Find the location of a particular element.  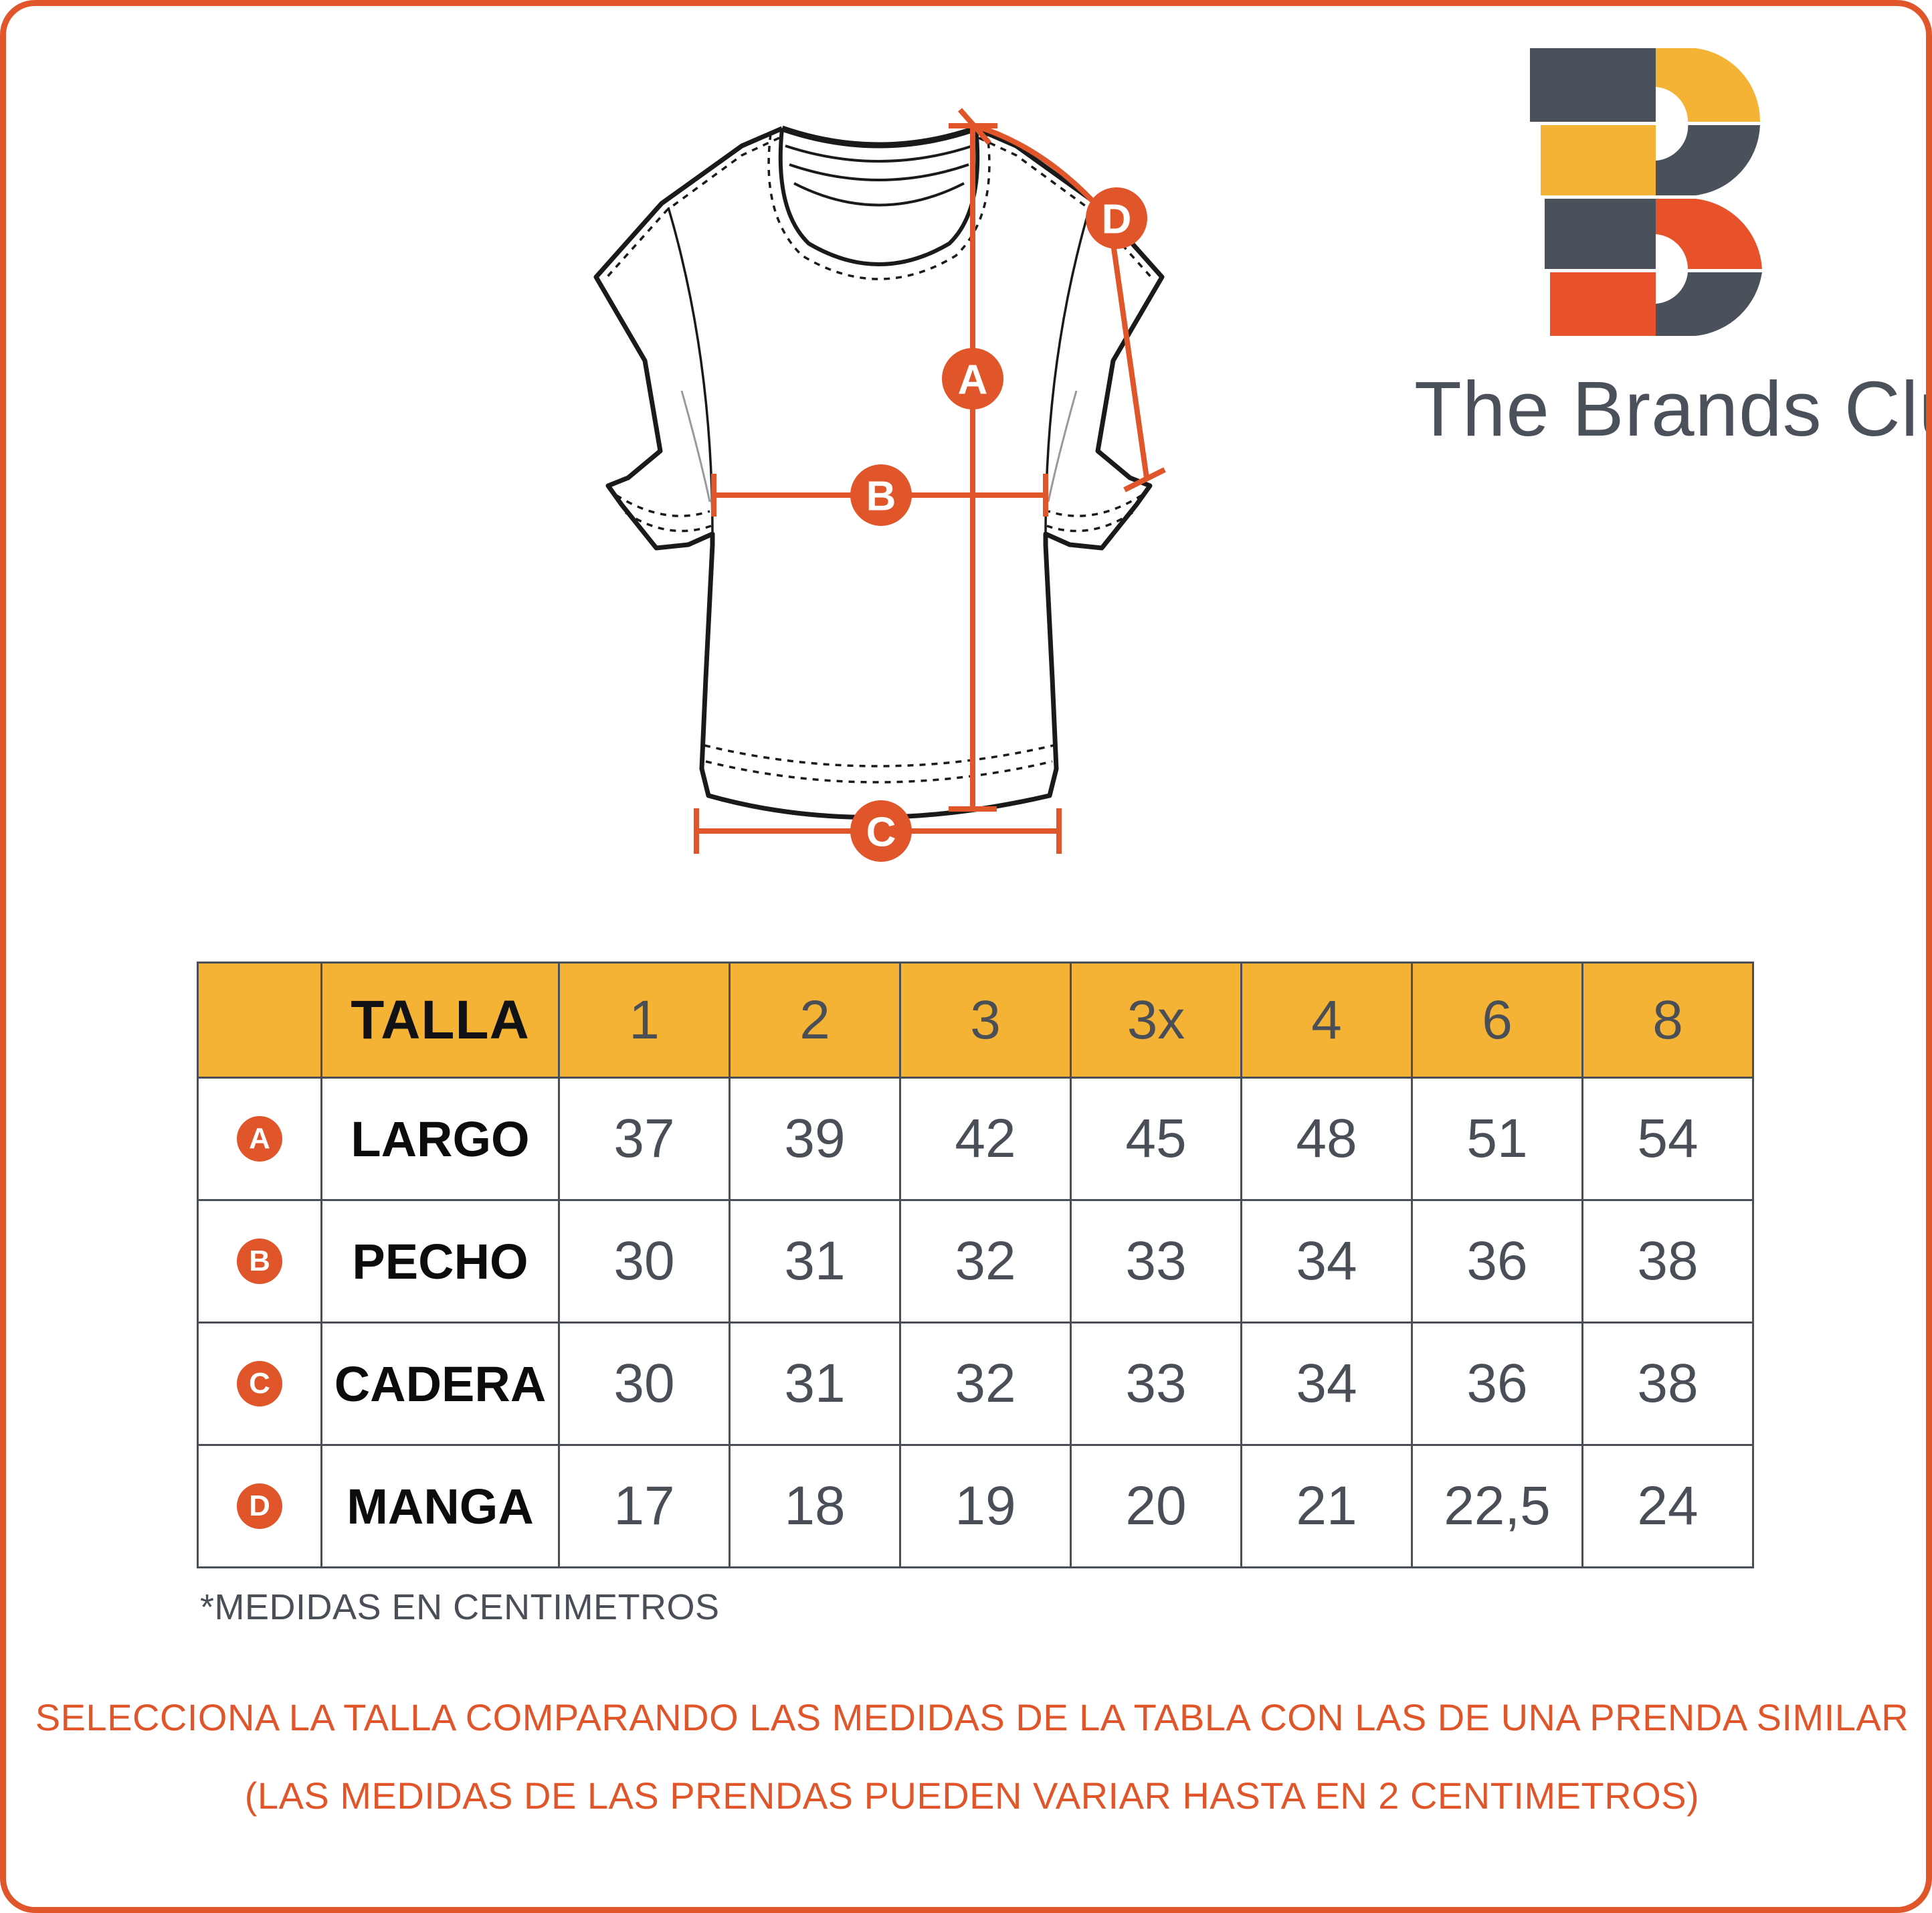

header-talla: TALLA is located at coordinates (440, 1020).